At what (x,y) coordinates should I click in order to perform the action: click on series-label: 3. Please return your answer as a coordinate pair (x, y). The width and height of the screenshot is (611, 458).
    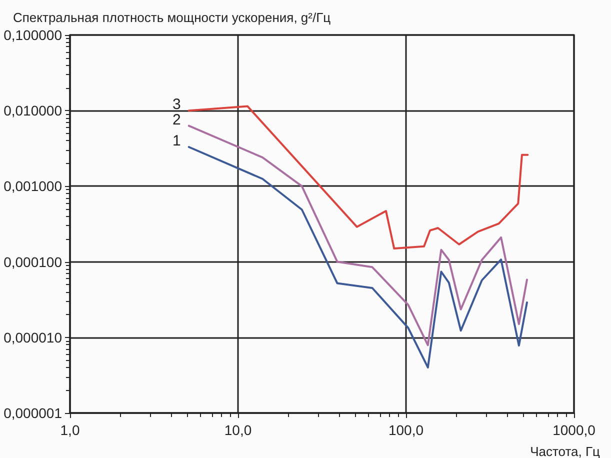
    Looking at the image, I should click on (176, 105).